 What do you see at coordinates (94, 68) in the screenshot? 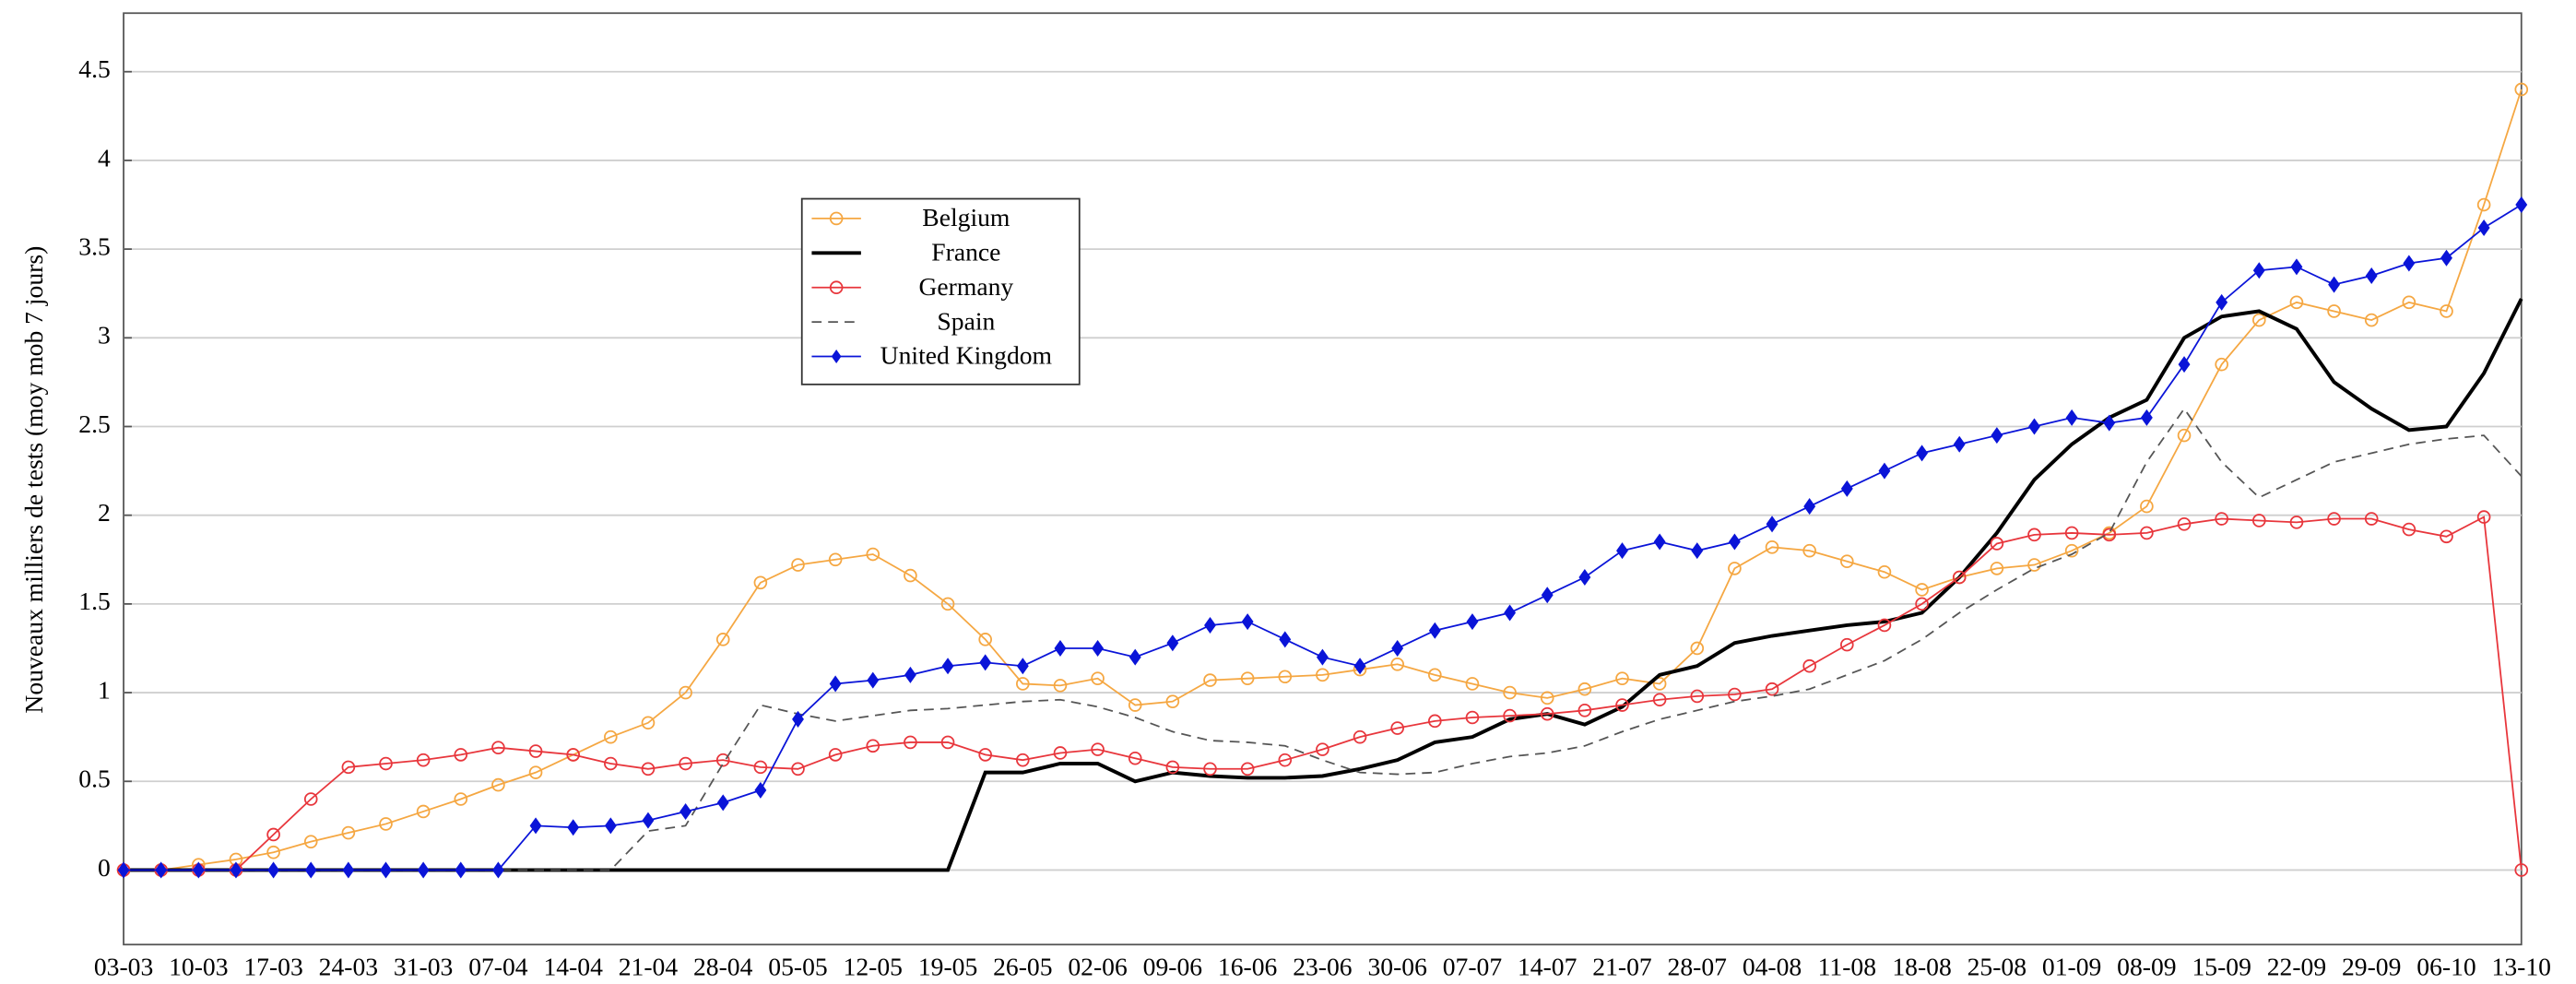
I see `y-tick-label: 4.5` at bounding box center [94, 68].